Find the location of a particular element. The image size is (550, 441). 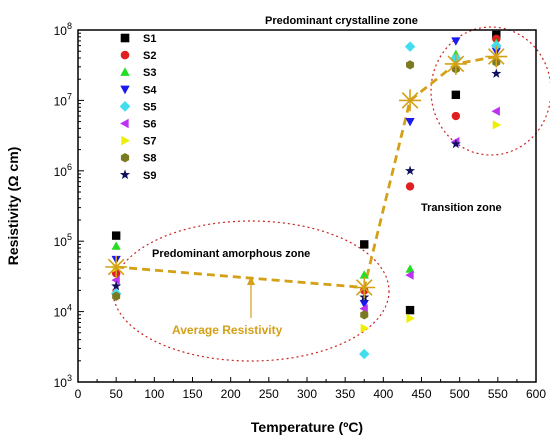

legend-label: S2 is located at coordinates (149, 56).